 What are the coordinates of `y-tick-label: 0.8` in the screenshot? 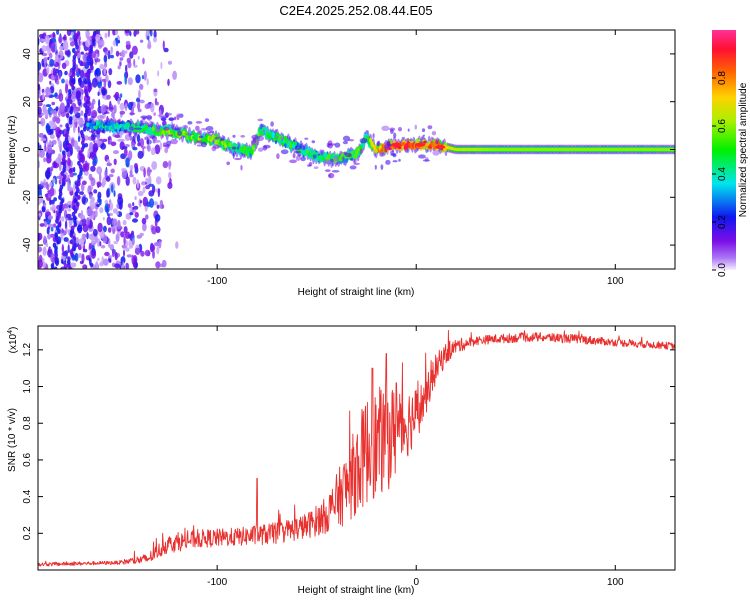 It's located at (27, 423).